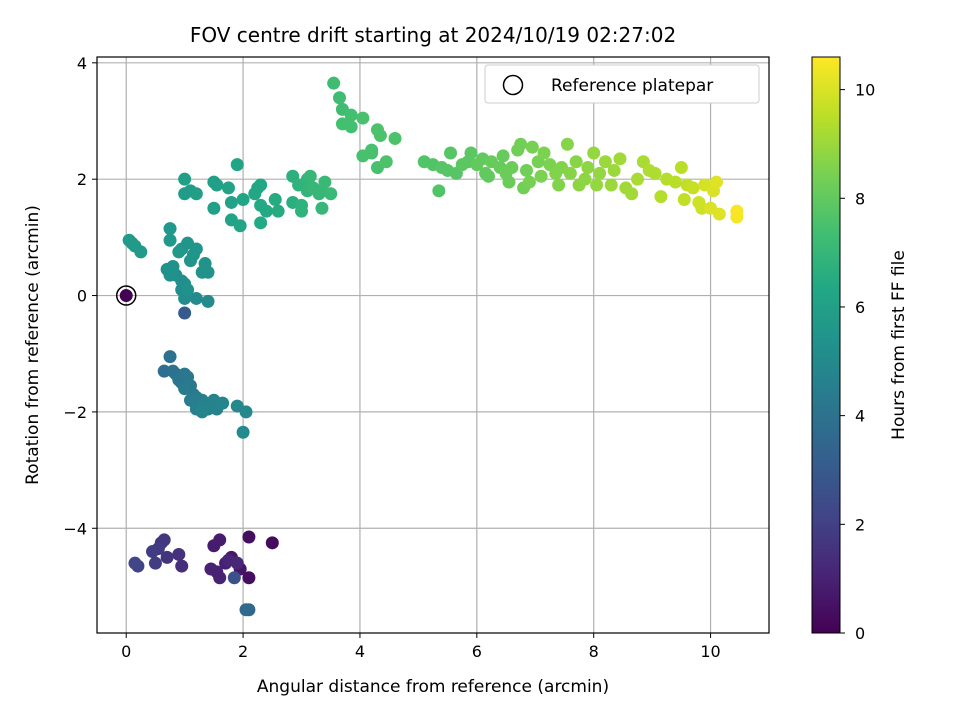 The width and height of the screenshot is (960, 720). What do you see at coordinates (477, 651) in the screenshot?
I see `x-tick-label: 6` at bounding box center [477, 651].